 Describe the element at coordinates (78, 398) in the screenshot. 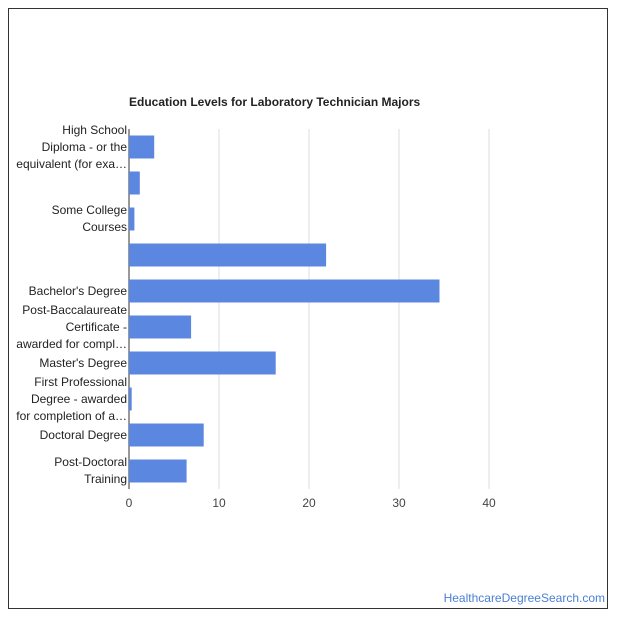

I see `category-label-line: Degree - awarded` at that location.